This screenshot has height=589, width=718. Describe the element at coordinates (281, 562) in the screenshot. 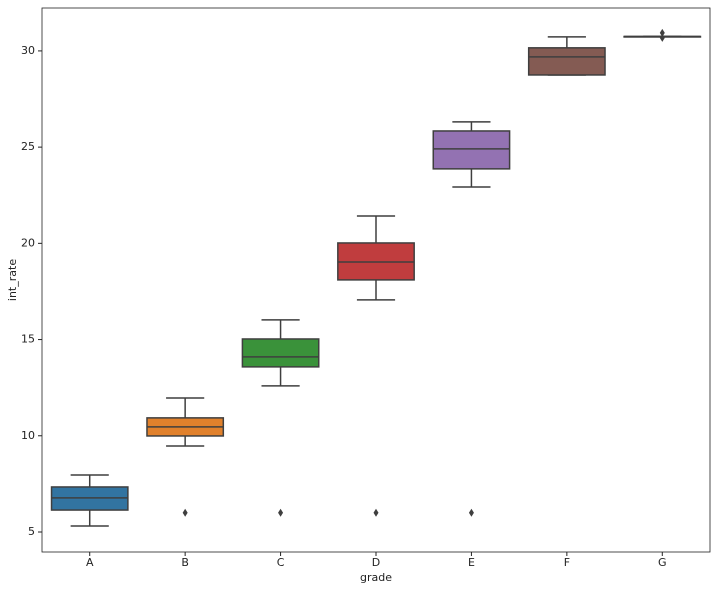

I see `x-tick-label: C` at that location.